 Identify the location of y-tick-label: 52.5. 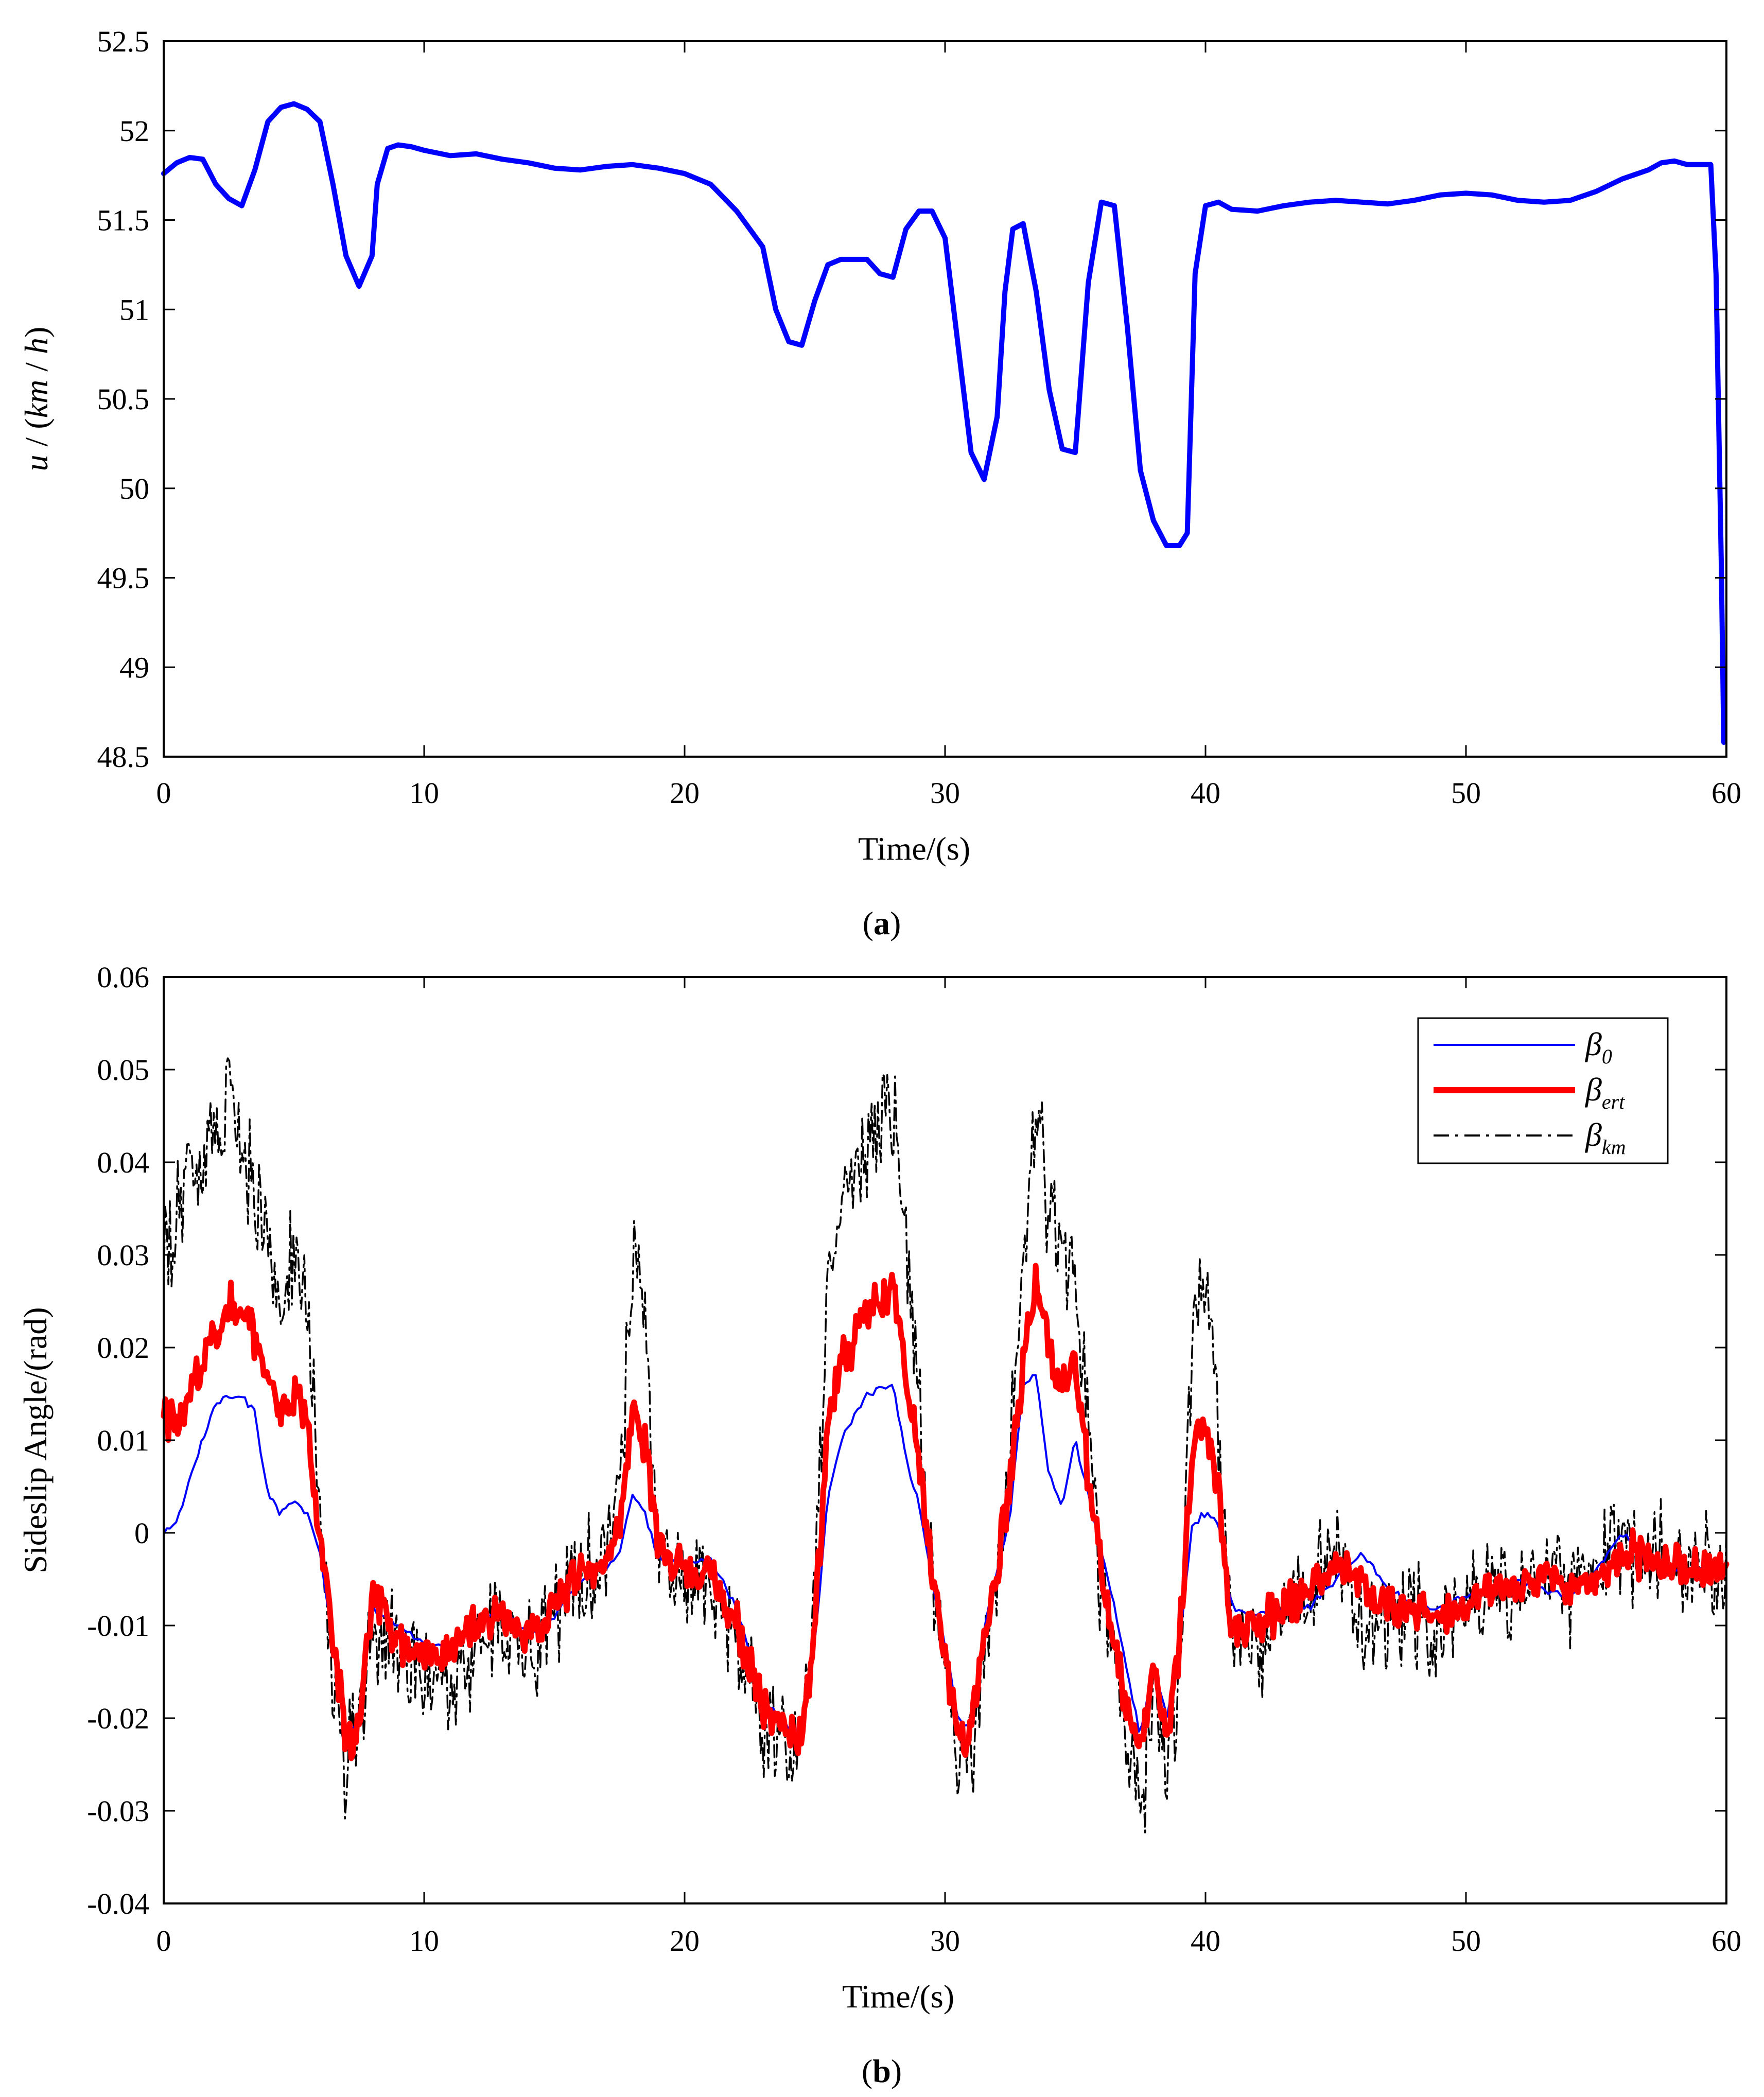
(123, 41).